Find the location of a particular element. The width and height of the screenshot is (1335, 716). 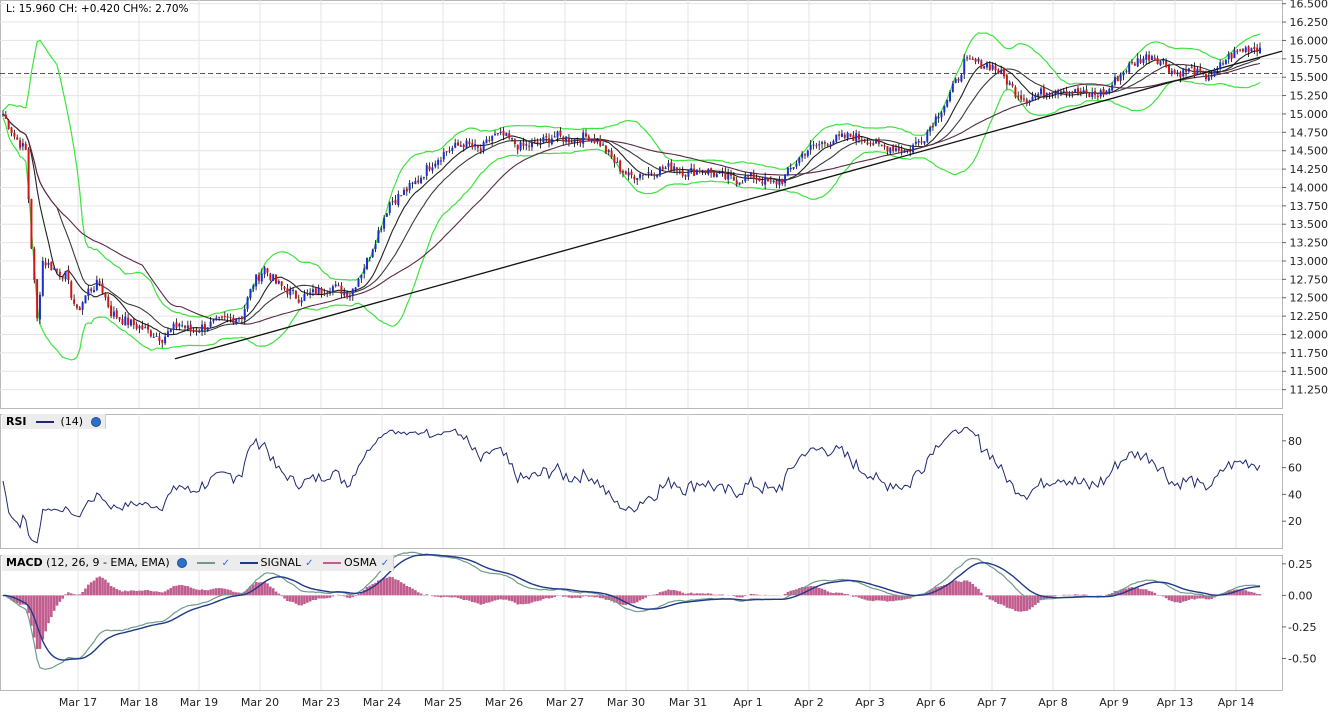

y-tick-label: 13.750 is located at coordinates (1309, 206).